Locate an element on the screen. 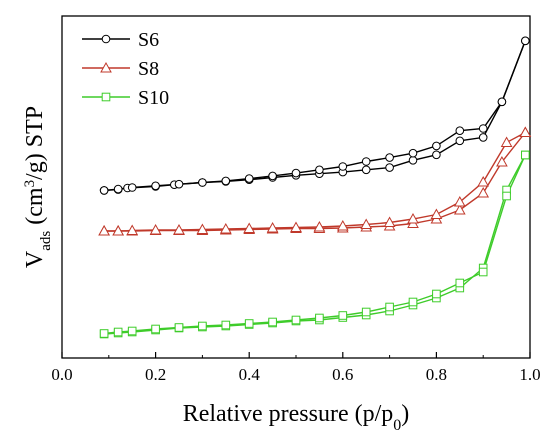 This screenshot has width=550, height=446. x-axis-label-tail: ) is located at coordinates (405, 414).